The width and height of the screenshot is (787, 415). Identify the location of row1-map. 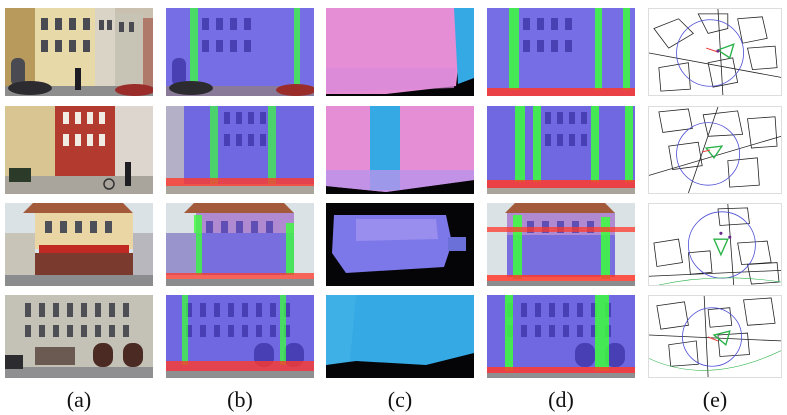
(715, 52).